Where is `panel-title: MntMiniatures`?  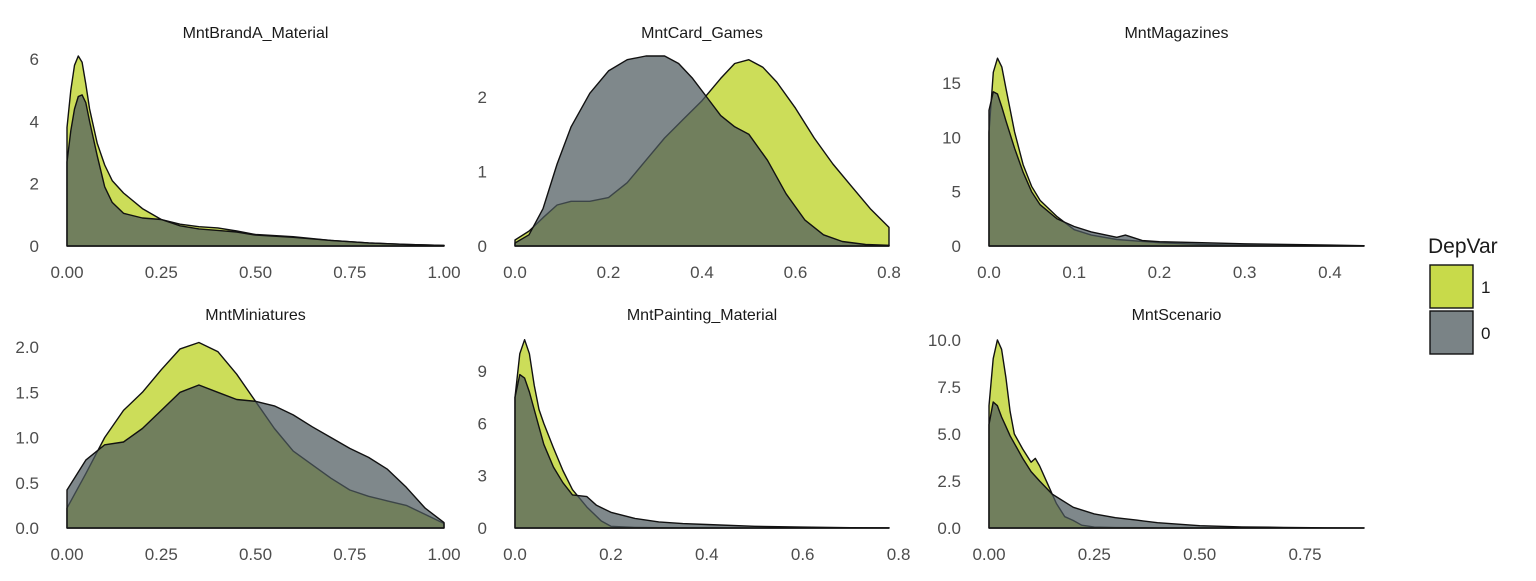 panel-title: MntMiniatures is located at coordinates (255, 315).